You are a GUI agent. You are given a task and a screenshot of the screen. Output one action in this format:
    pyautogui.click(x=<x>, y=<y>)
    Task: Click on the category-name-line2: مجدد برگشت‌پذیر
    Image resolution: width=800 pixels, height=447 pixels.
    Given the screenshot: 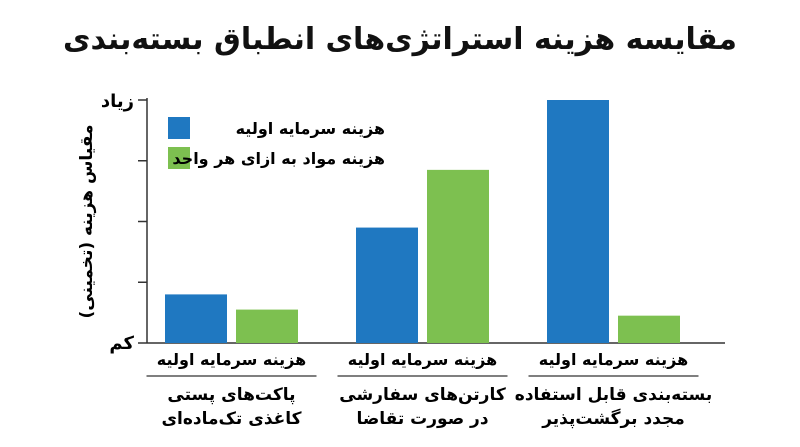 What is the action you would take?
    pyautogui.click(x=613, y=418)
    